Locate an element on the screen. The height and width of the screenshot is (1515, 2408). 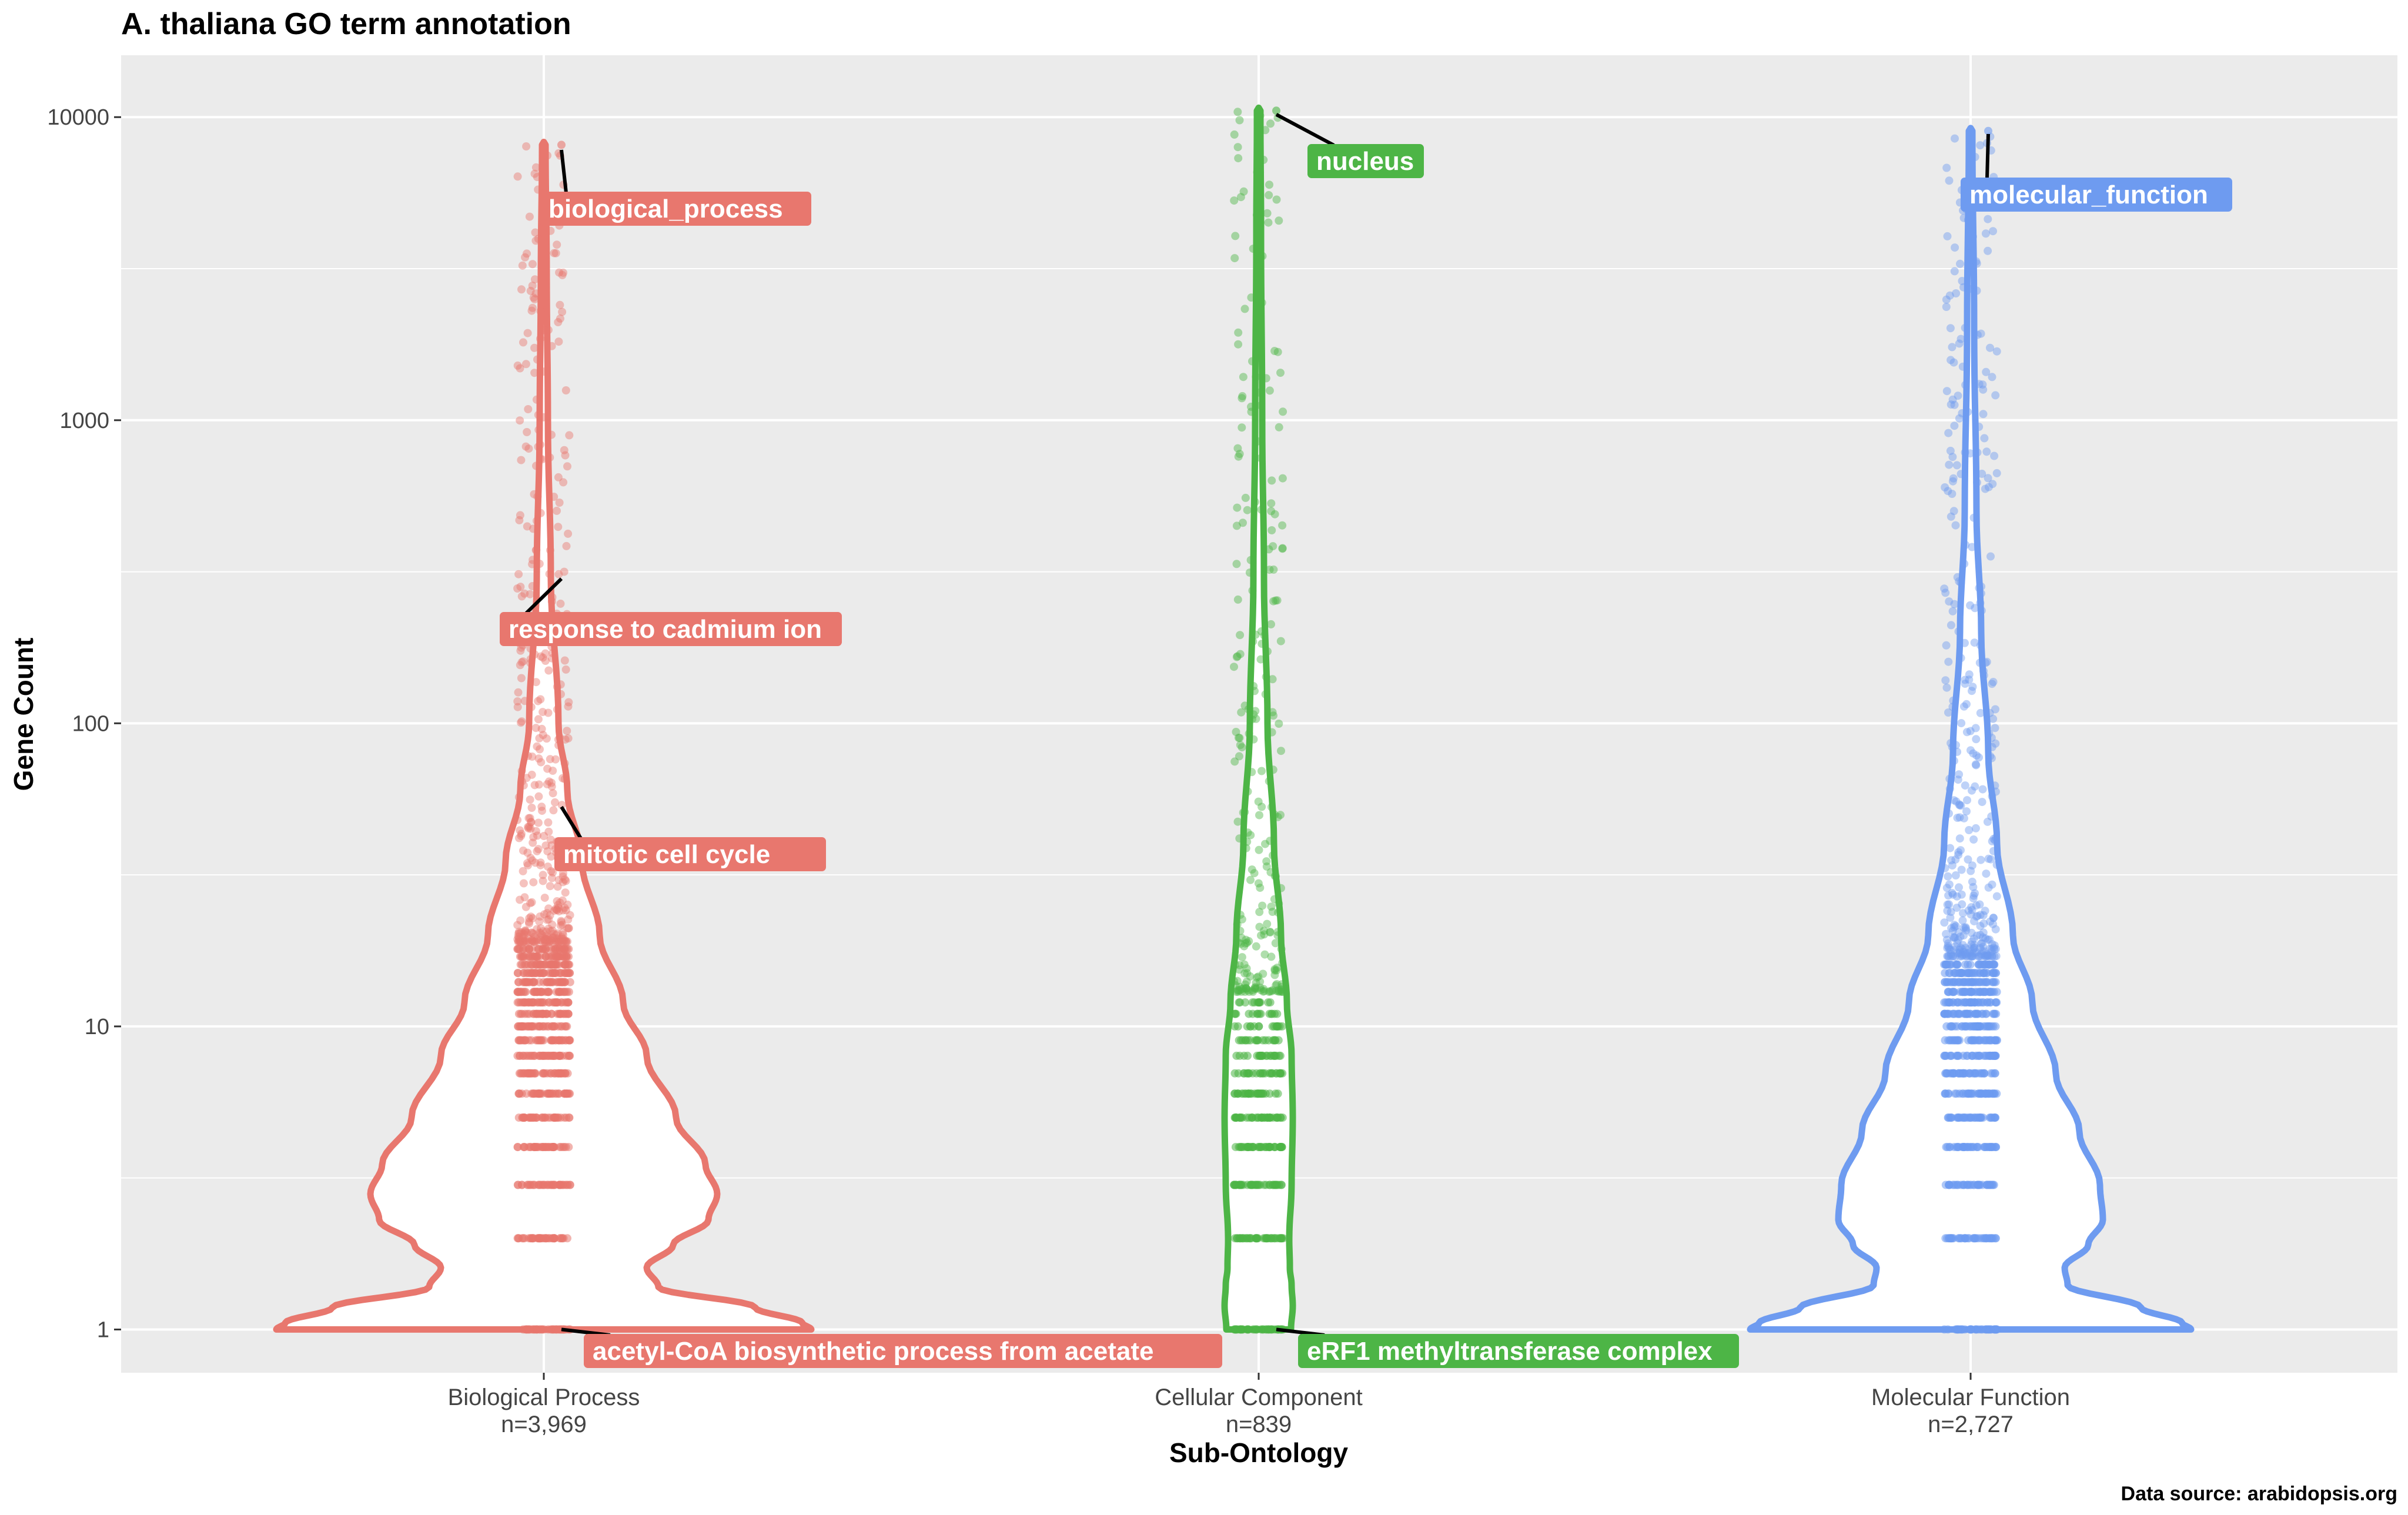
annotation-text: molecular_function is located at coordinates (2088, 194).